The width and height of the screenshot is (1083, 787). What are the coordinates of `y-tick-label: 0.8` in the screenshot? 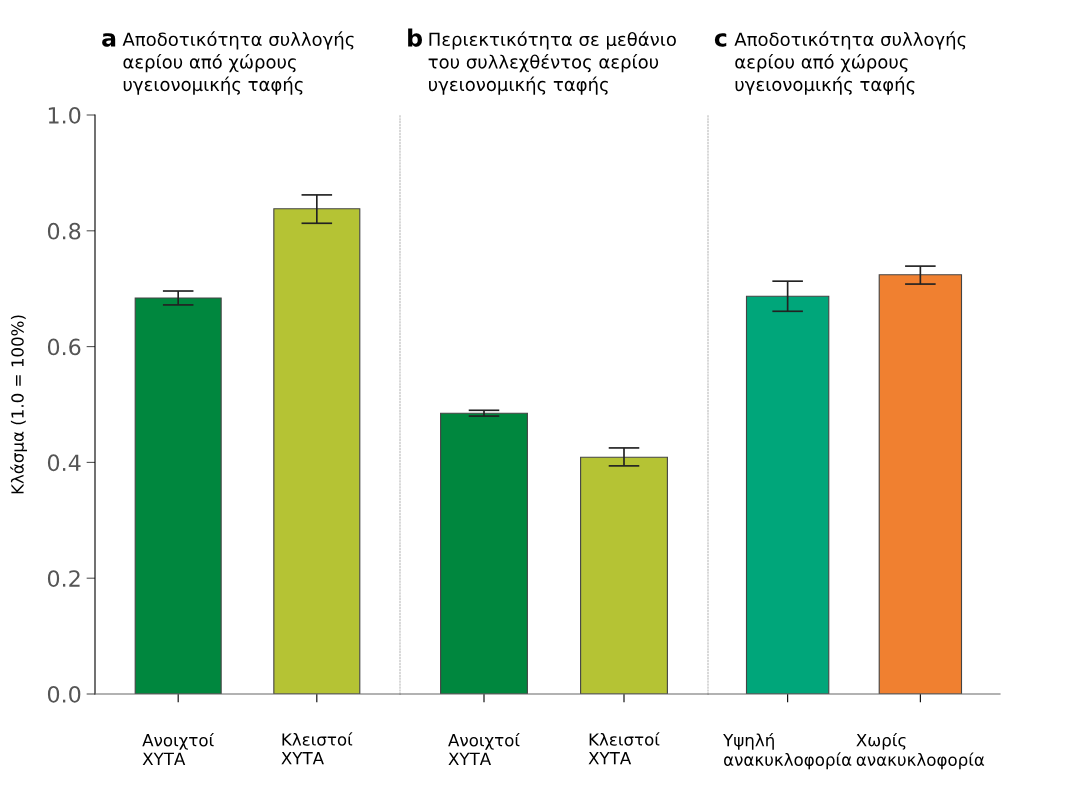 It's located at (64, 231).